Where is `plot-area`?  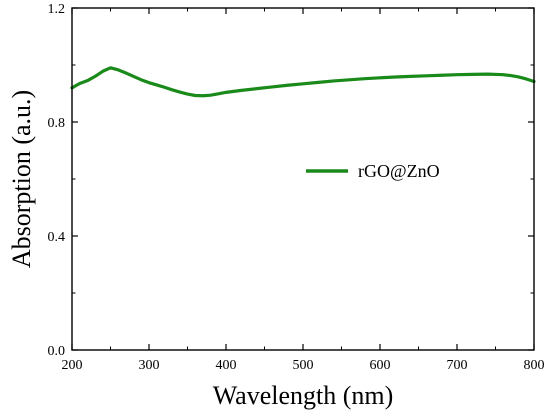 plot-area is located at coordinates (303, 82).